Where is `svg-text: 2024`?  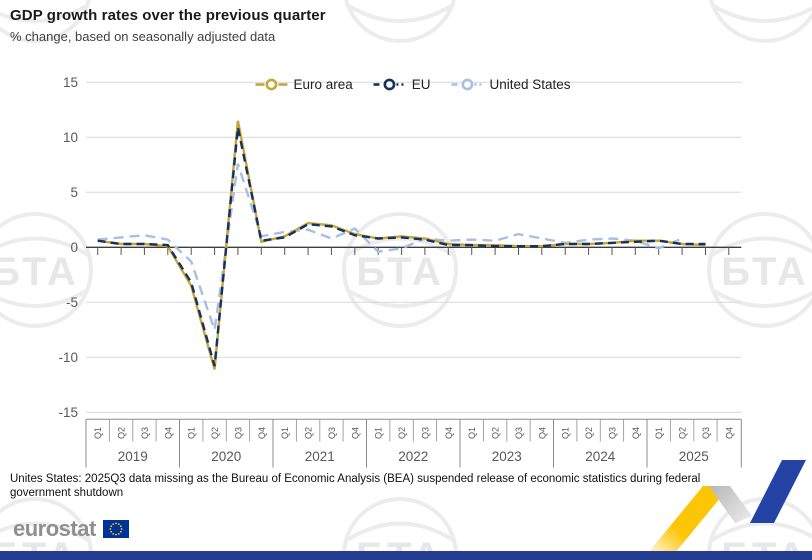 svg-text: 2024 is located at coordinates (600, 456).